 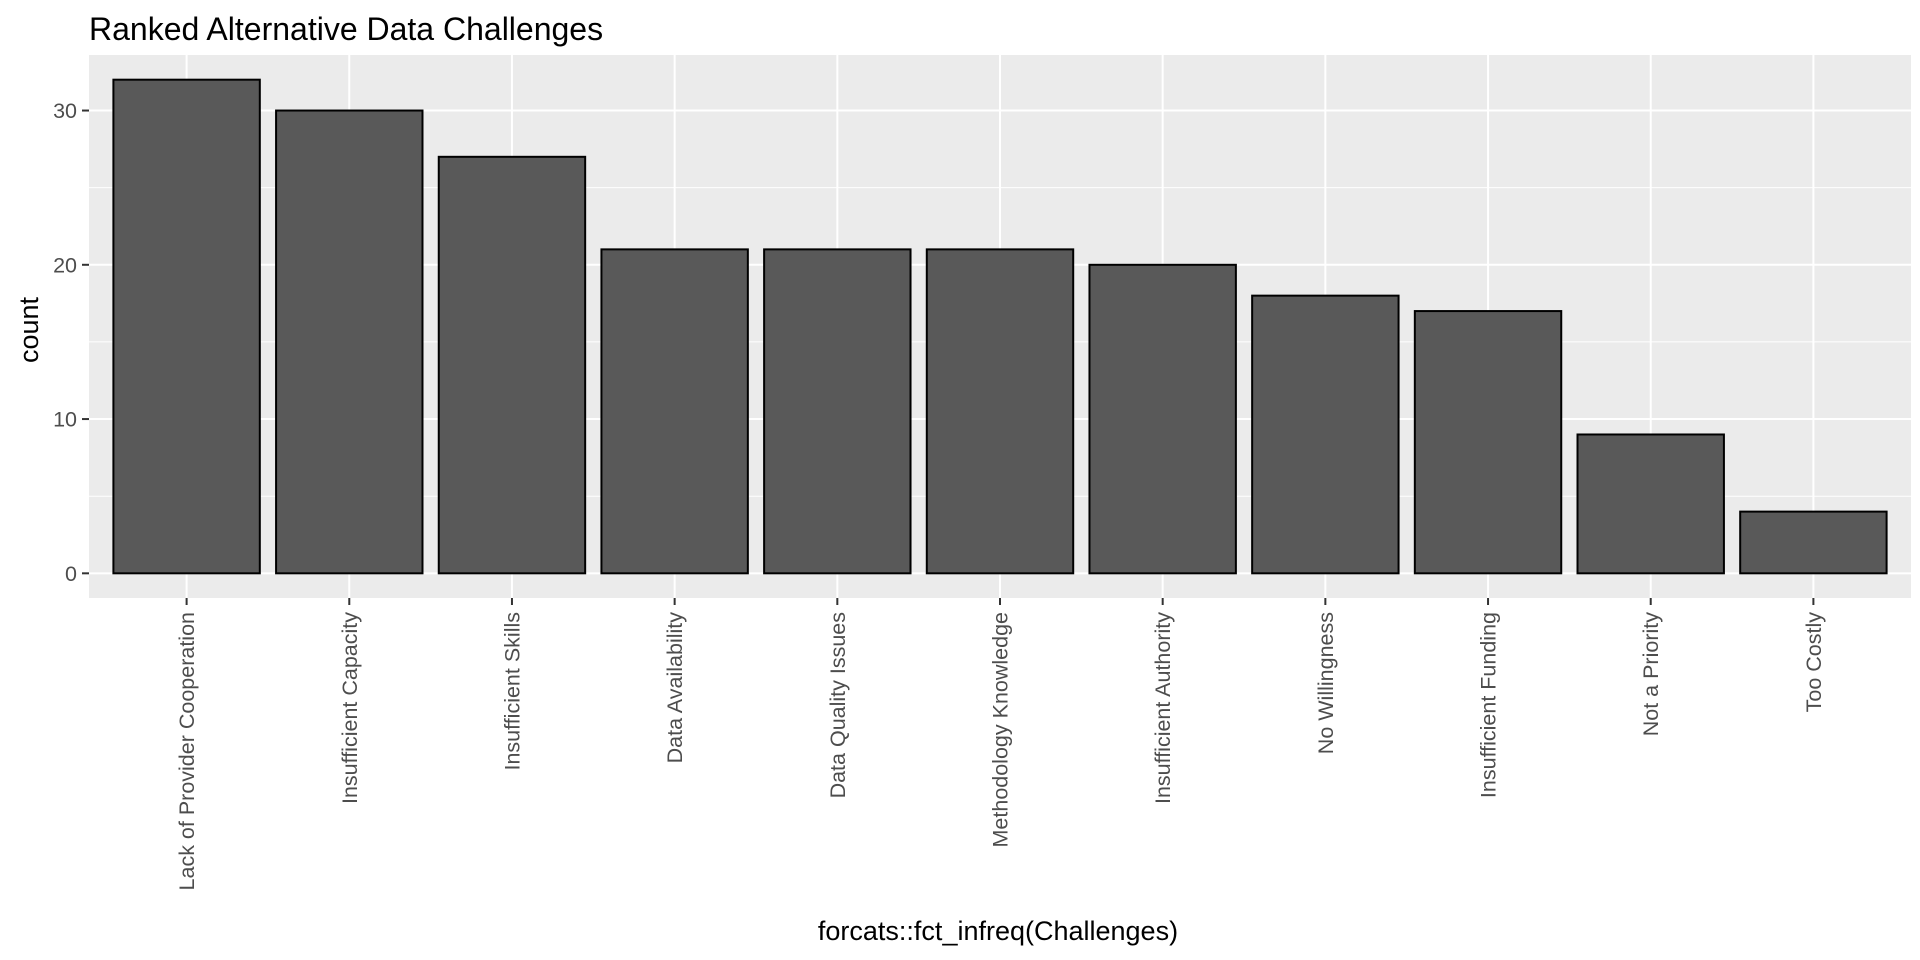 What do you see at coordinates (65, 420) in the screenshot?
I see `y-tick-label: 10` at bounding box center [65, 420].